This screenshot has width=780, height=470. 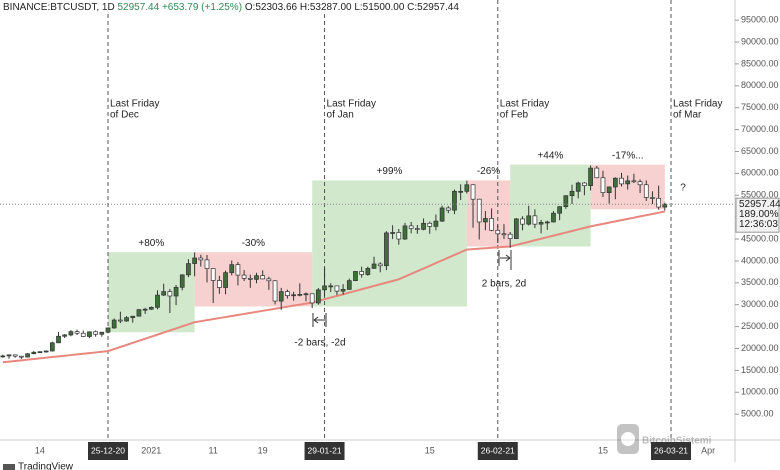 I want to click on watermark-logo, so click(x=628, y=439).